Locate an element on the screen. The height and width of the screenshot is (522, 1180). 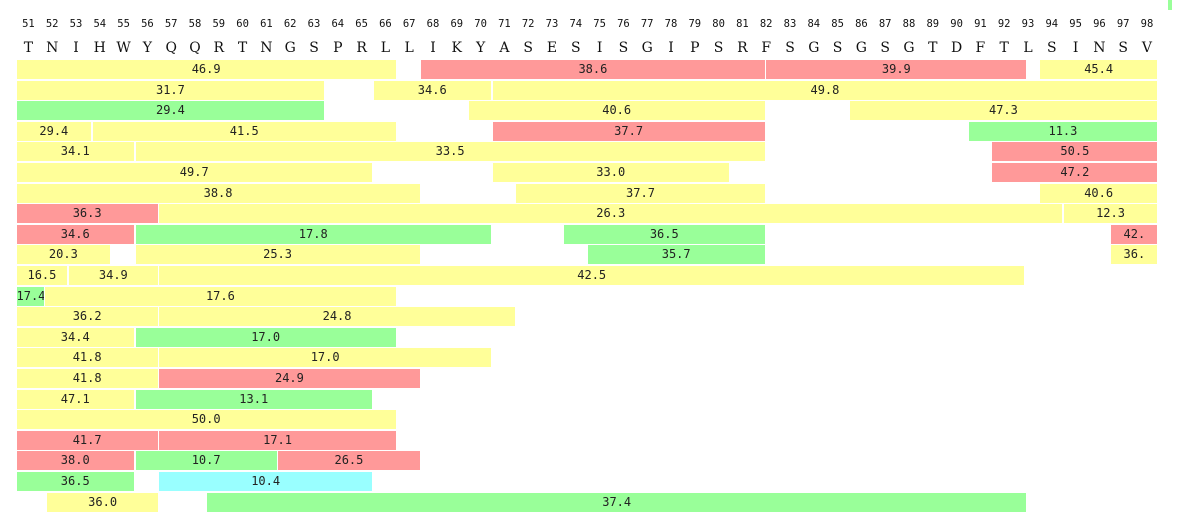
position-number: 92 is located at coordinates (1004, 24).